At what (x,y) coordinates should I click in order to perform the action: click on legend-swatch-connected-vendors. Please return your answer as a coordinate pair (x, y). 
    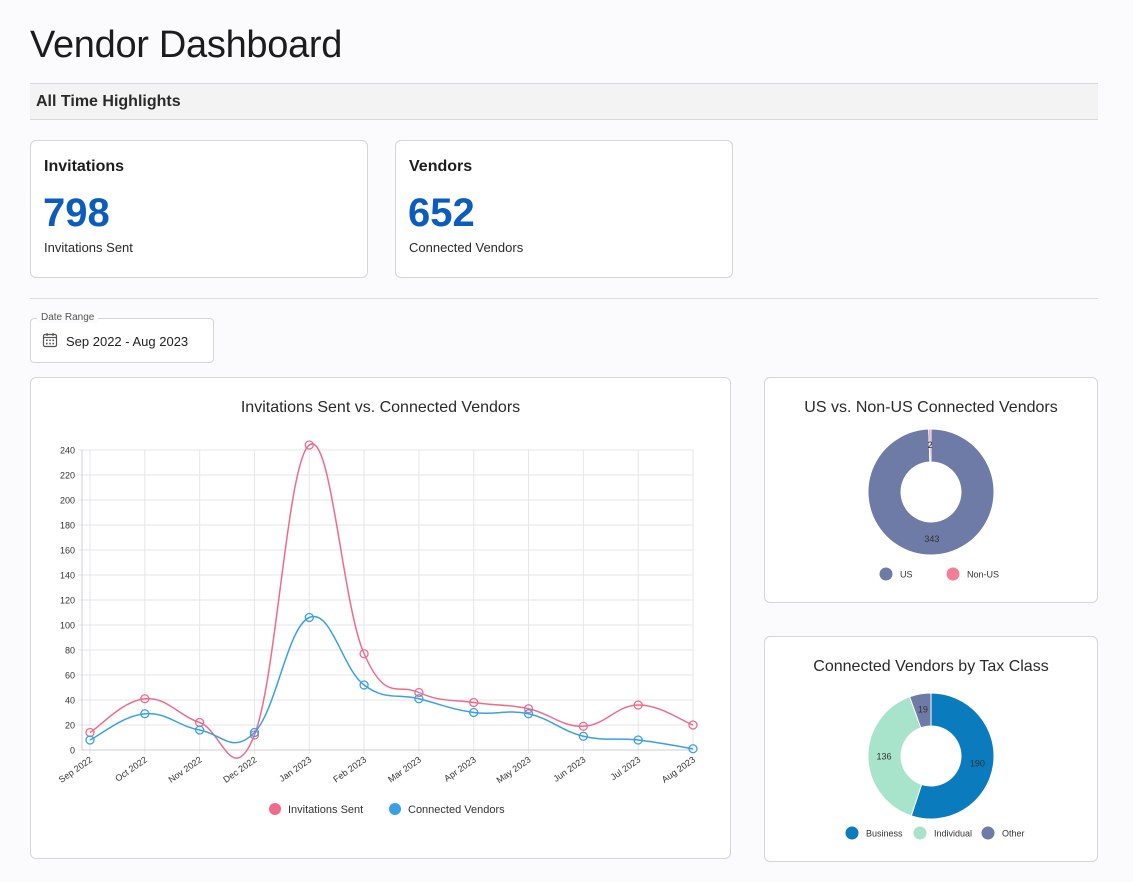
    Looking at the image, I should click on (395, 809).